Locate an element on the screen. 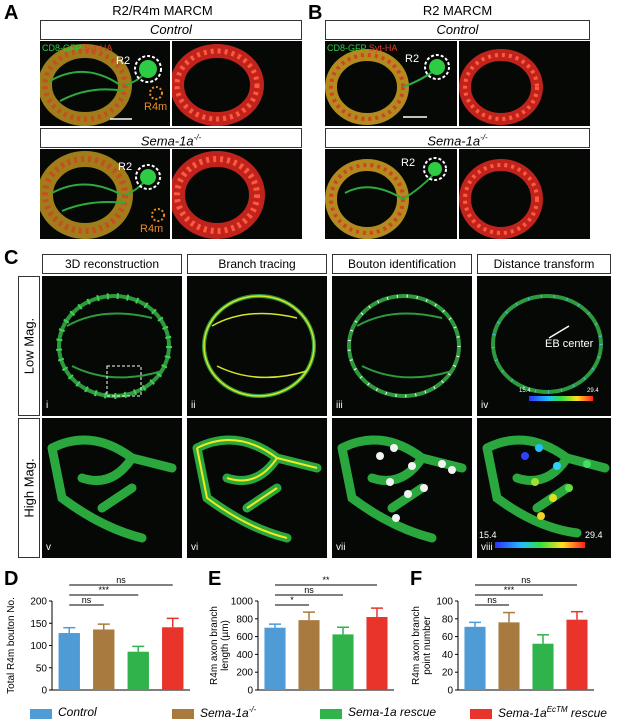 This screenshot has height=723, width=617. y-axis-label: point number is located at coordinates (427, 645).